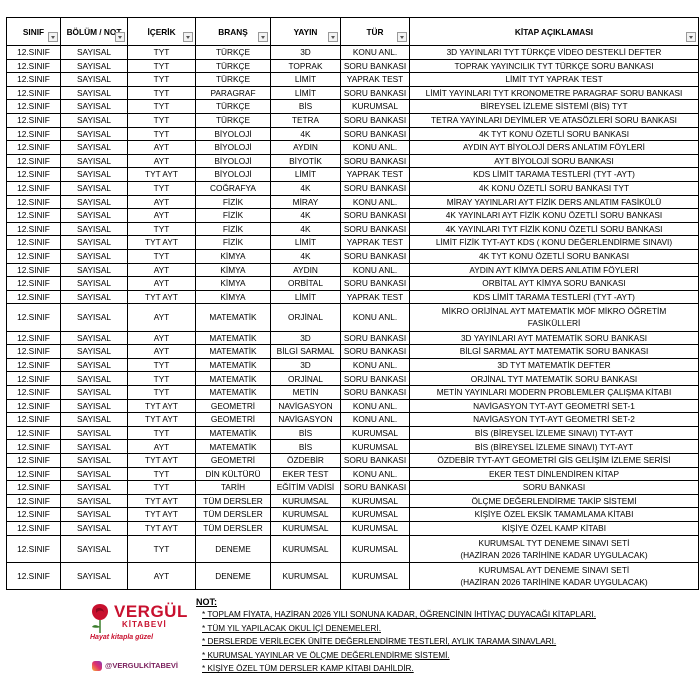 Image resolution: width=700 pixels, height=700 pixels. What do you see at coordinates (161, 31) in the screenshot?
I see `column-header: İÇERİK` at bounding box center [161, 31].